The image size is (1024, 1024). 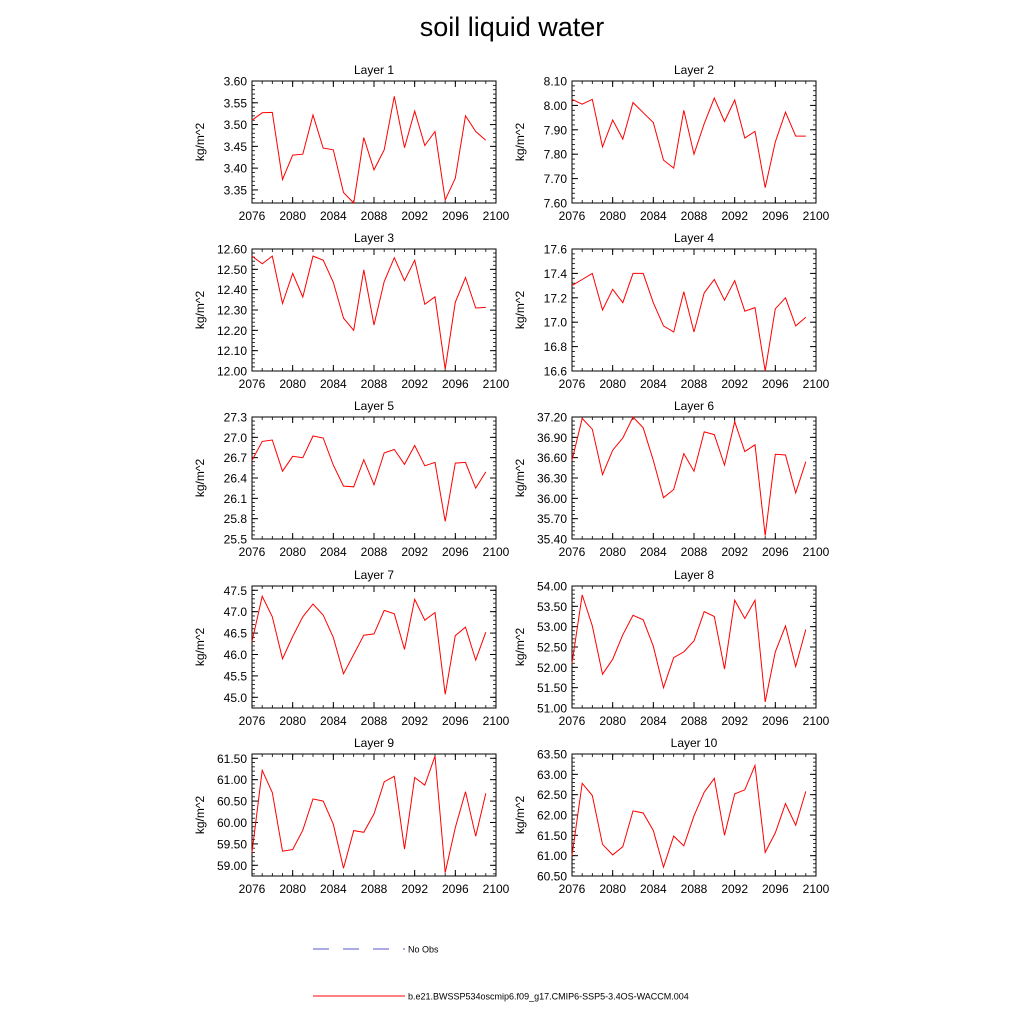 I want to click on y-tick-label: 46.0, so click(x=236, y=655).